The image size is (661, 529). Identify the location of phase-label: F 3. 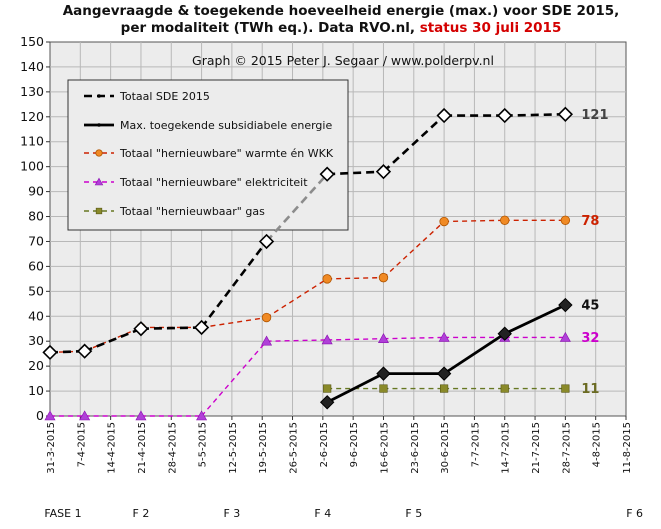
(231, 513).